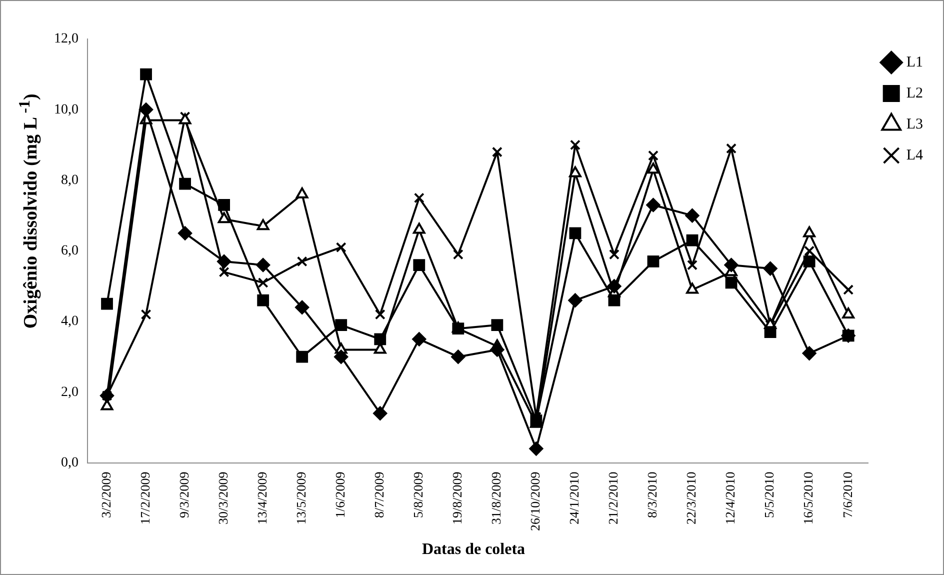 The image size is (944, 575). I want to click on y-tick-label: 8,0, so click(69, 180).